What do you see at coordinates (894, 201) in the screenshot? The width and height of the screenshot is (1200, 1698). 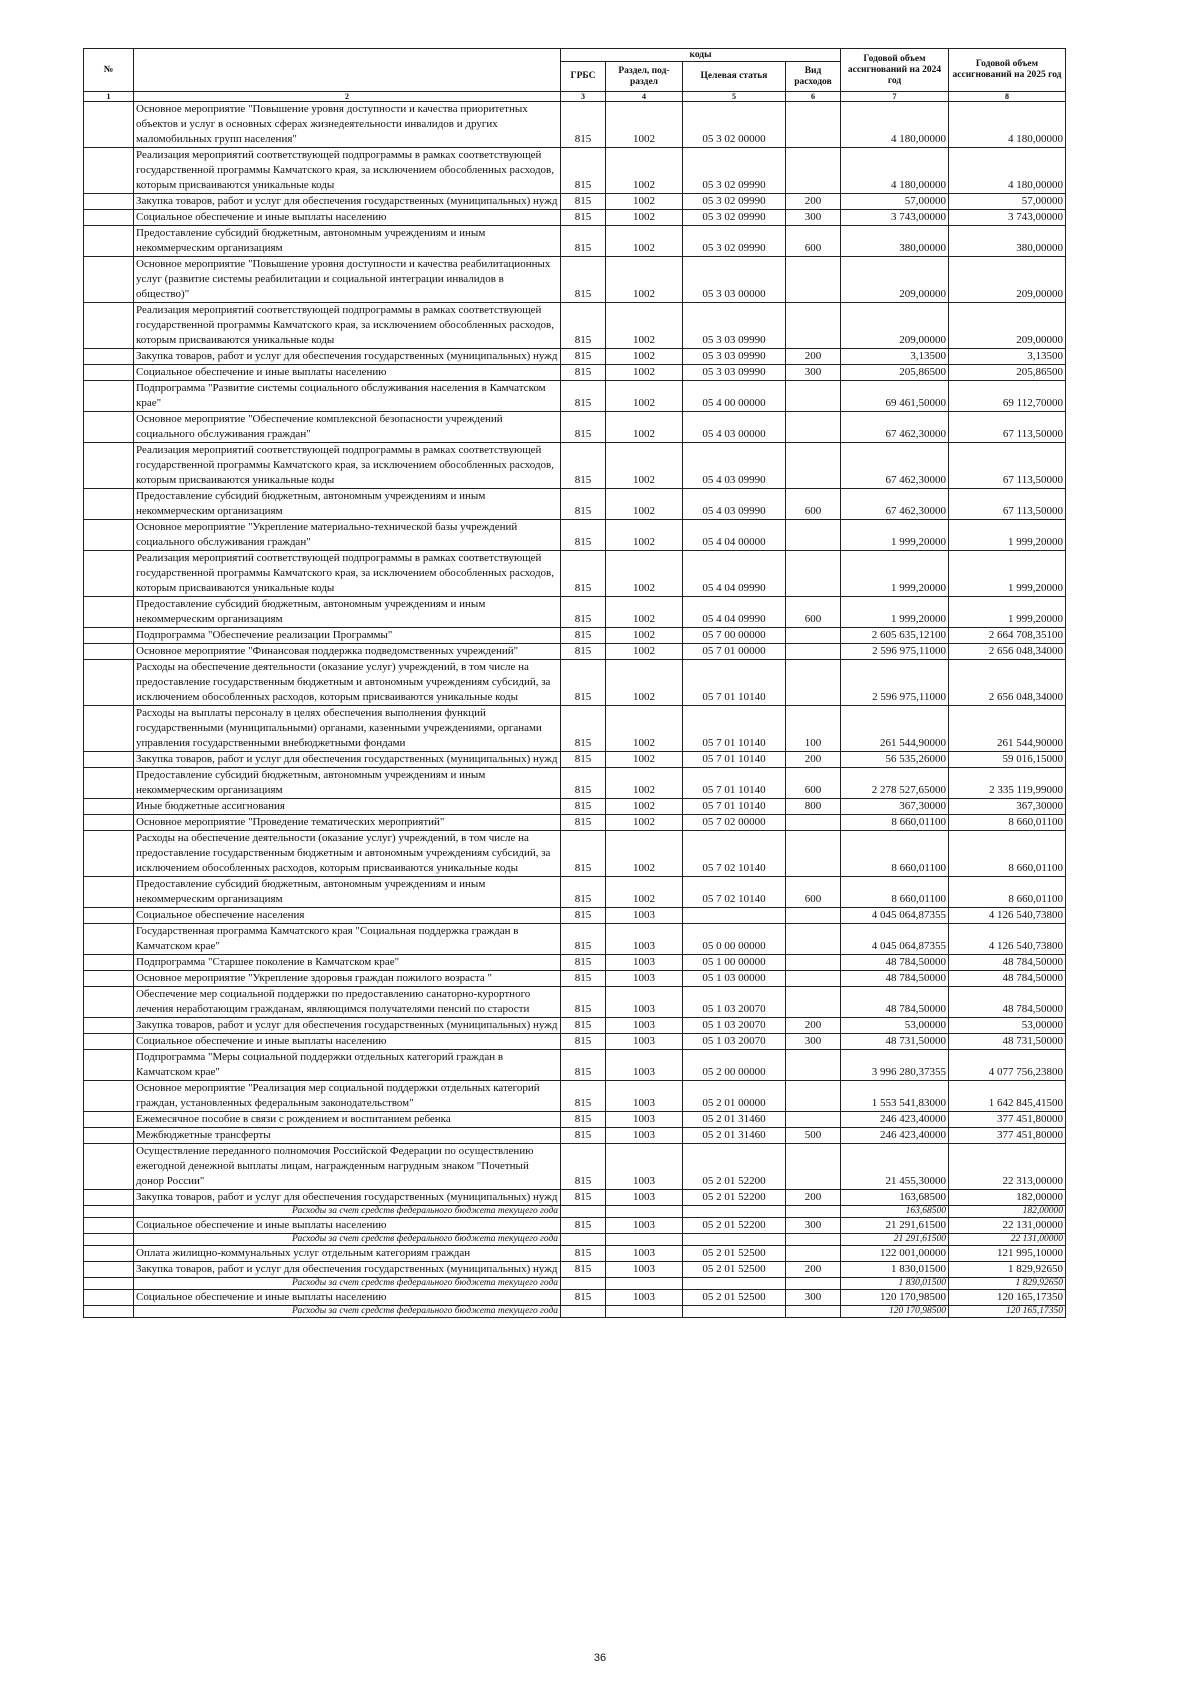 I see `cell-y2024: 57,00000` at bounding box center [894, 201].